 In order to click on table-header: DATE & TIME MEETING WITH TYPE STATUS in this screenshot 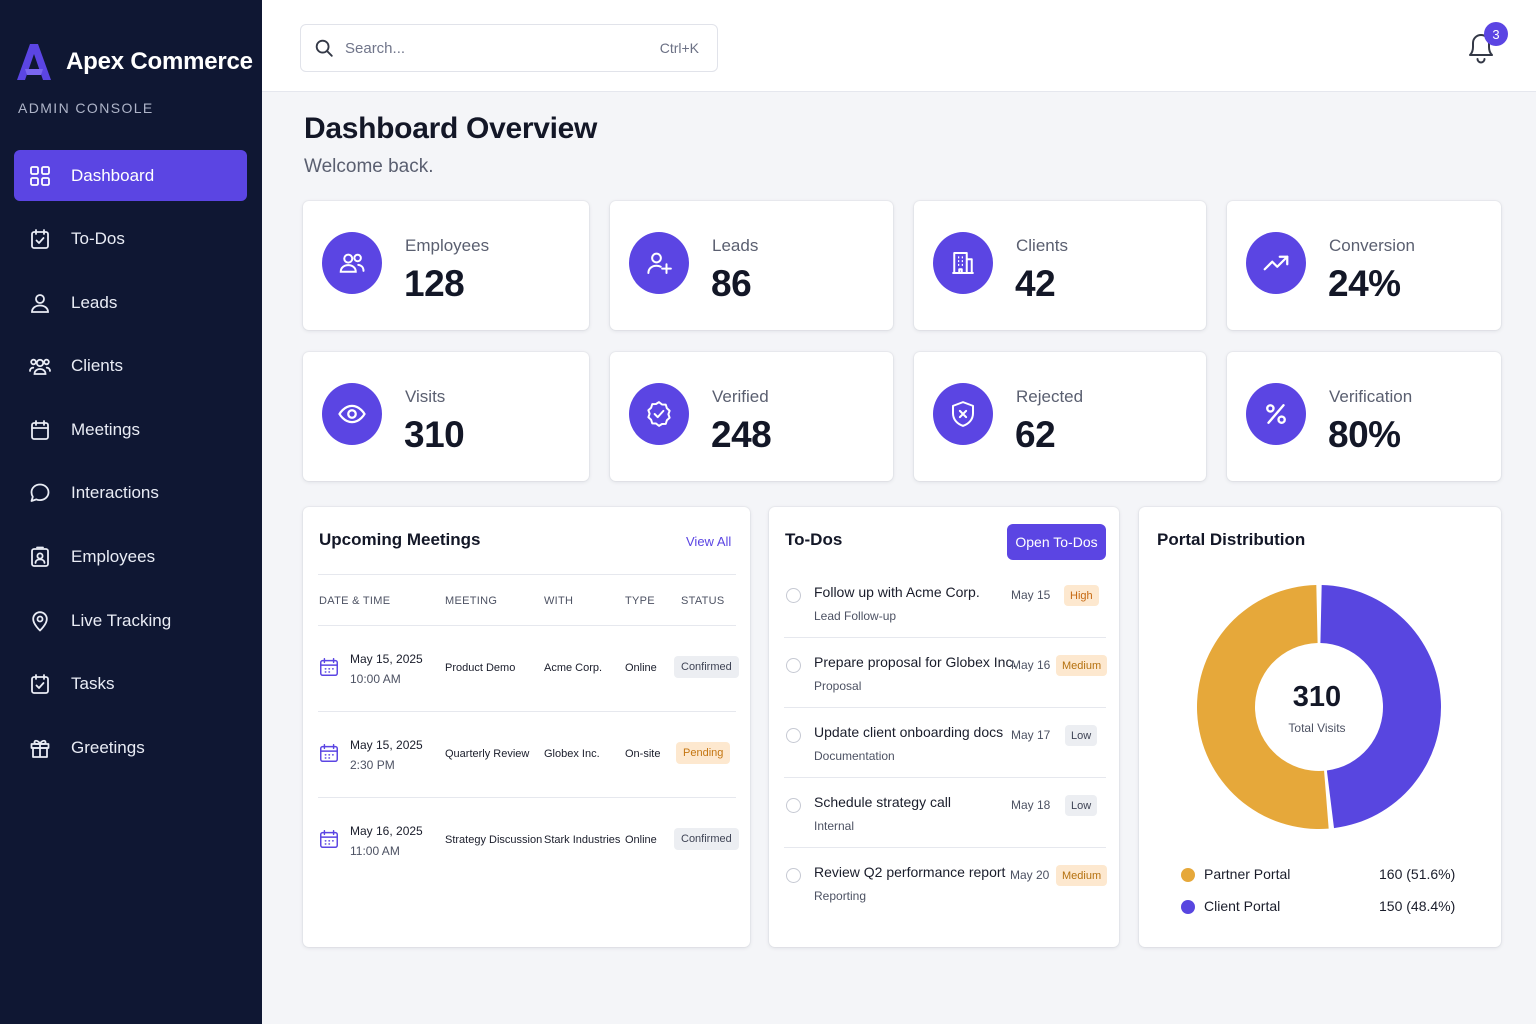, I will do `click(527, 600)`.